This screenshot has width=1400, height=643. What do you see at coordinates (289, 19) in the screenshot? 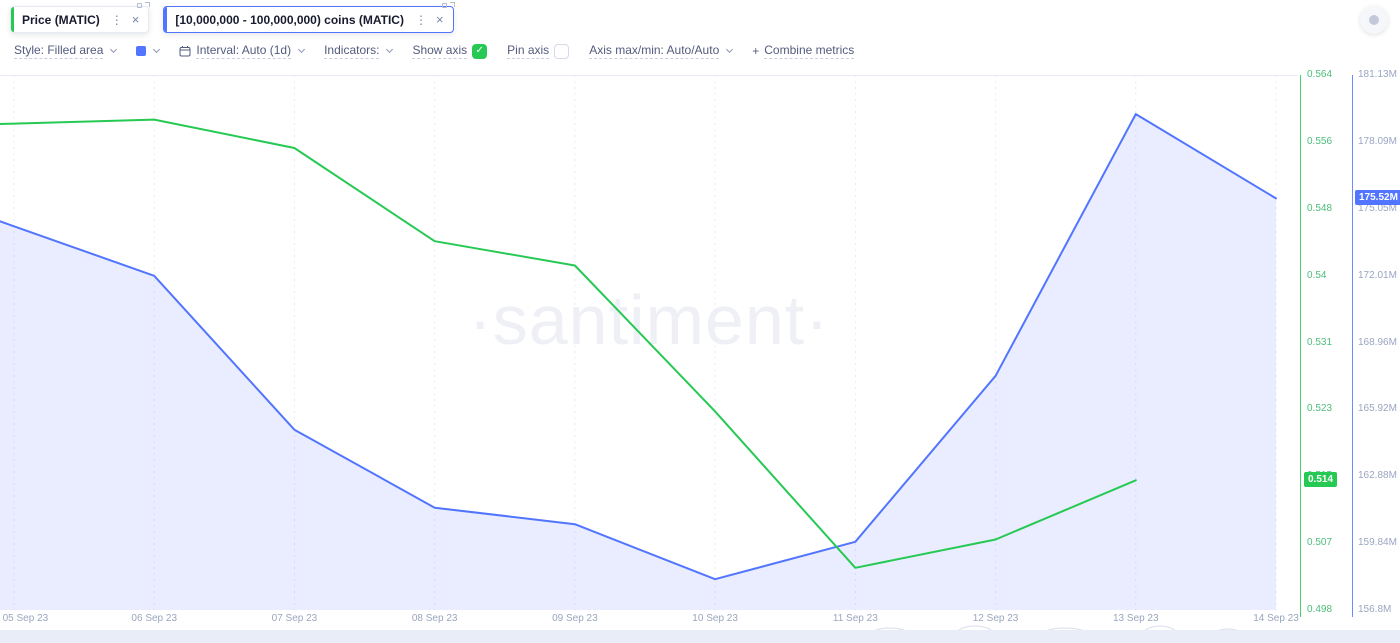
I see `chip-label: [10,000,000 - 100,000,000) coins (MATIC)` at bounding box center [289, 19].